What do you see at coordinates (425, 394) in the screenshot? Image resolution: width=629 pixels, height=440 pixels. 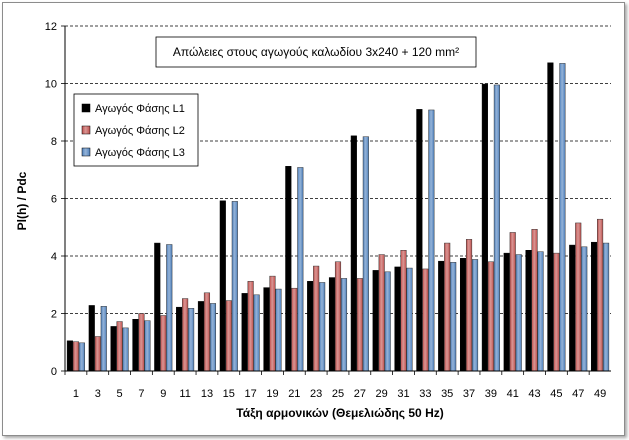 I see `x-tick-label: 33` at bounding box center [425, 394].